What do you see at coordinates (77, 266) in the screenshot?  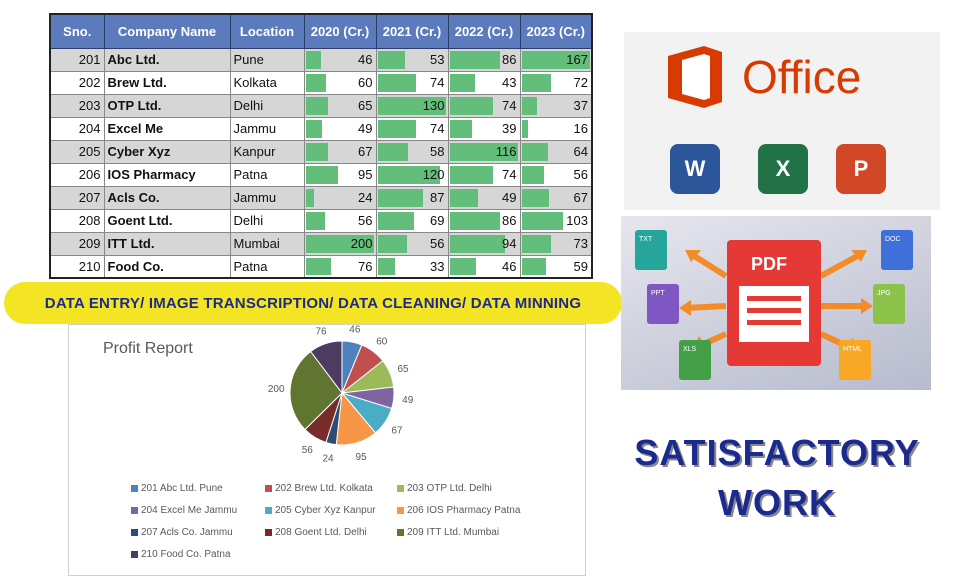 I see `sno-cell: 210` at bounding box center [77, 266].